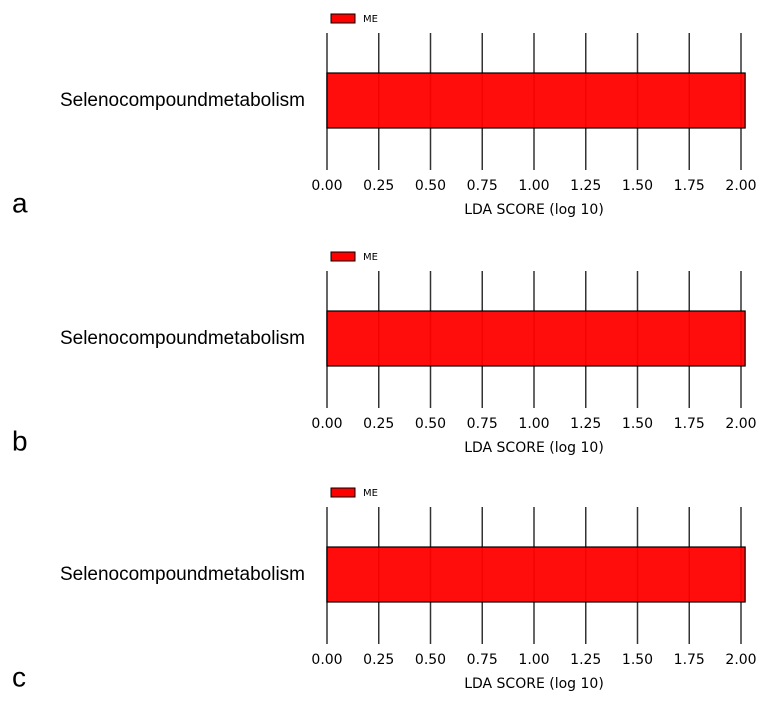  What do you see at coordinates (20, 202) in the screenshot?
I see `panel-label: a` at bounding box center [20, 202].